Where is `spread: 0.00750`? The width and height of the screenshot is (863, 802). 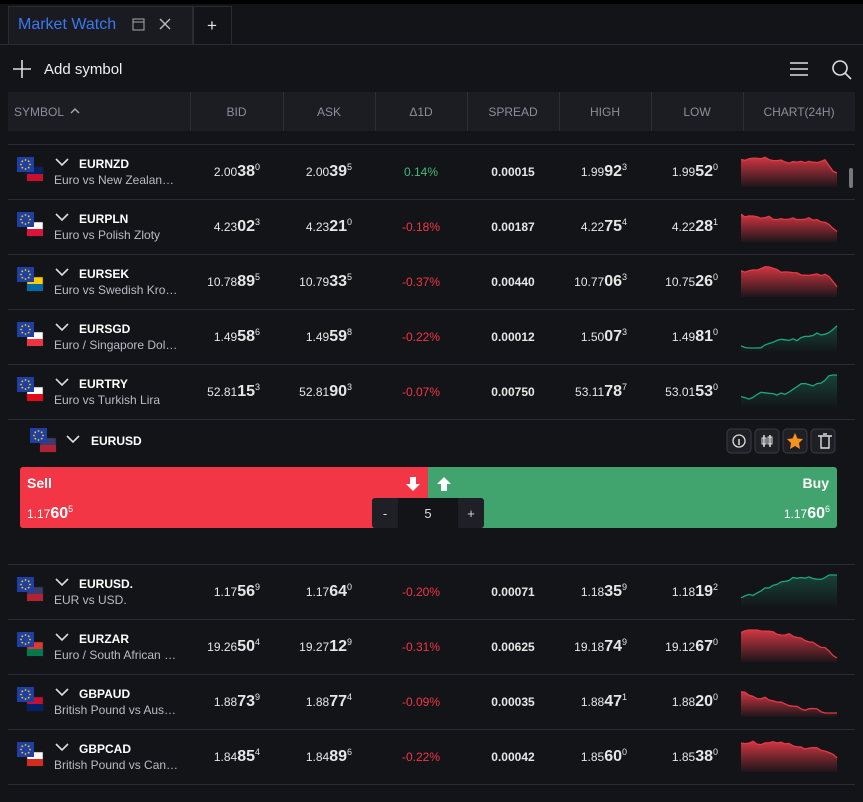 spread: 0.00750 is located at coordinates (513, 392).